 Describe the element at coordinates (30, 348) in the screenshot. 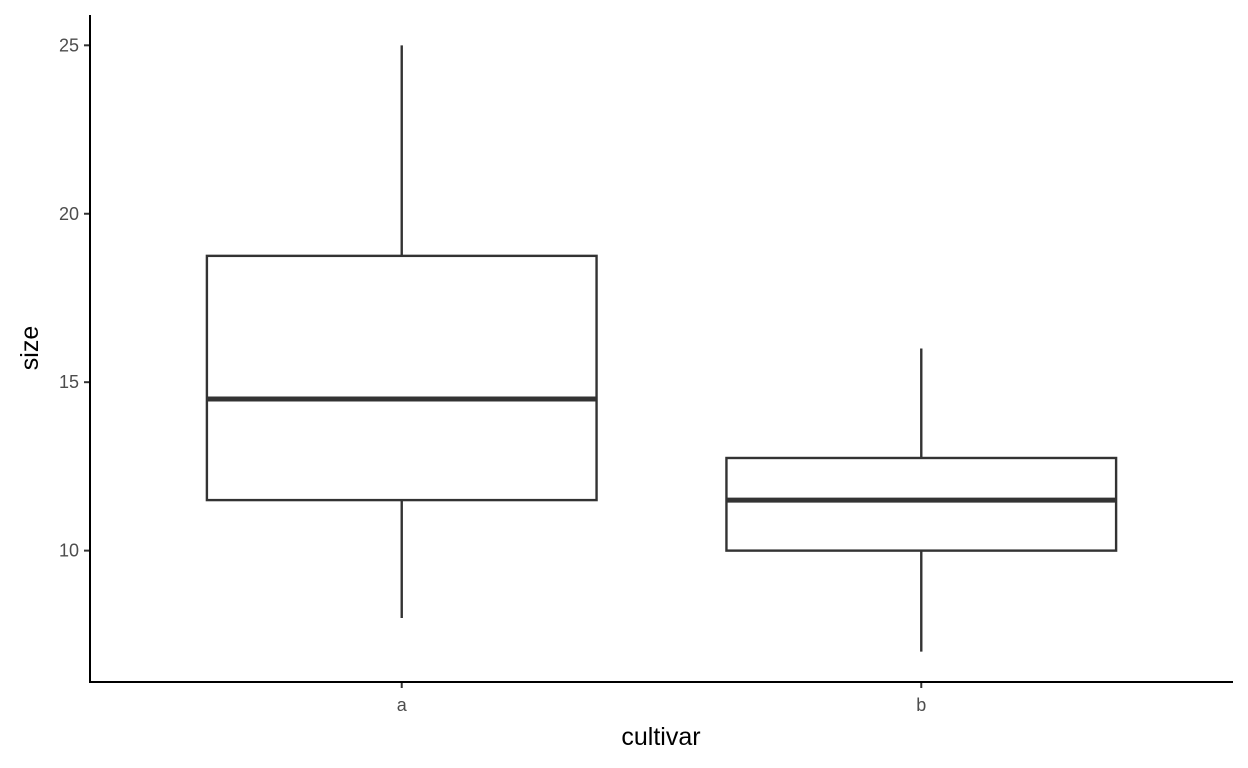

I see `y-axis-title: size` at that location.